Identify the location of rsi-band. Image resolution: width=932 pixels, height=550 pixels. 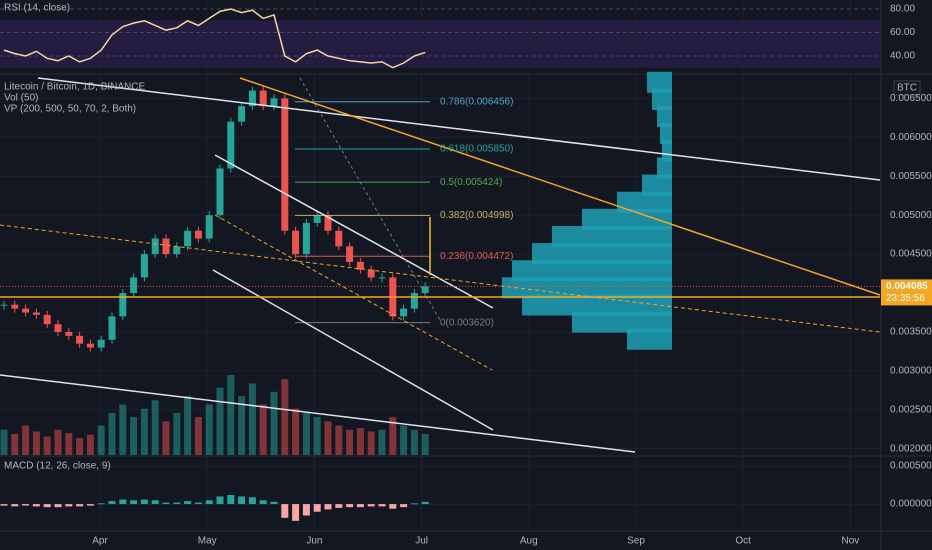
(440, 44).